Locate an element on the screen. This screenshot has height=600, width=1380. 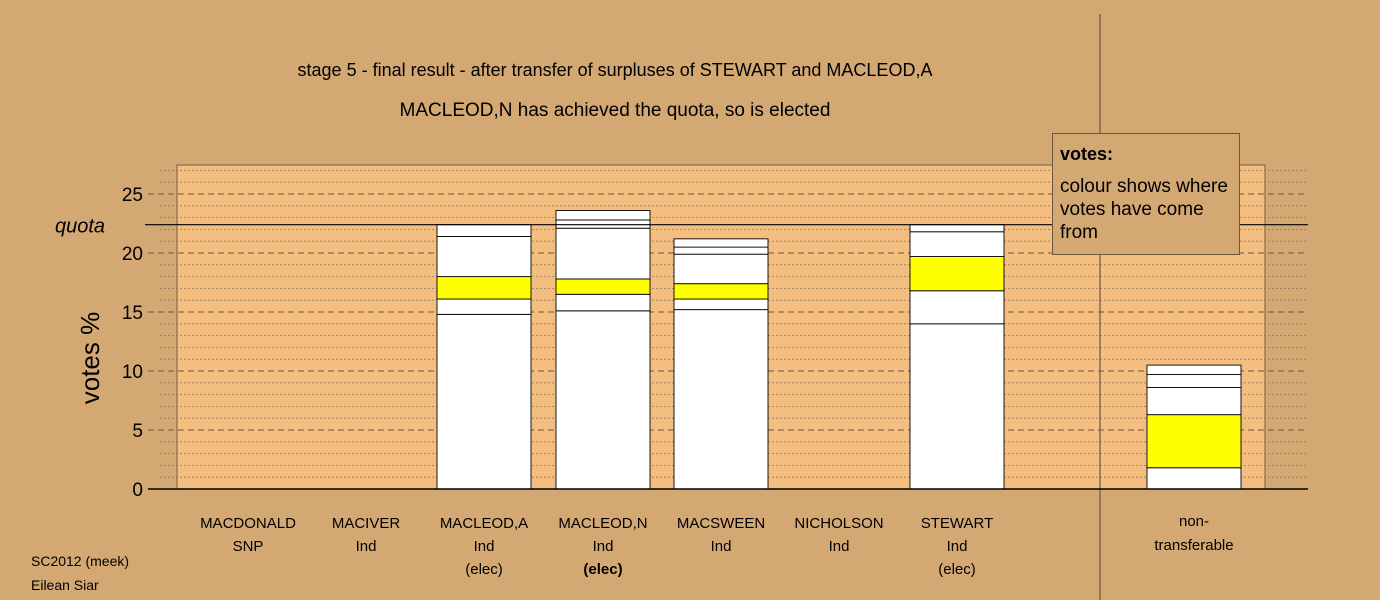
x-tick-label: MACSWEEN is located at coordinates (721, 523).